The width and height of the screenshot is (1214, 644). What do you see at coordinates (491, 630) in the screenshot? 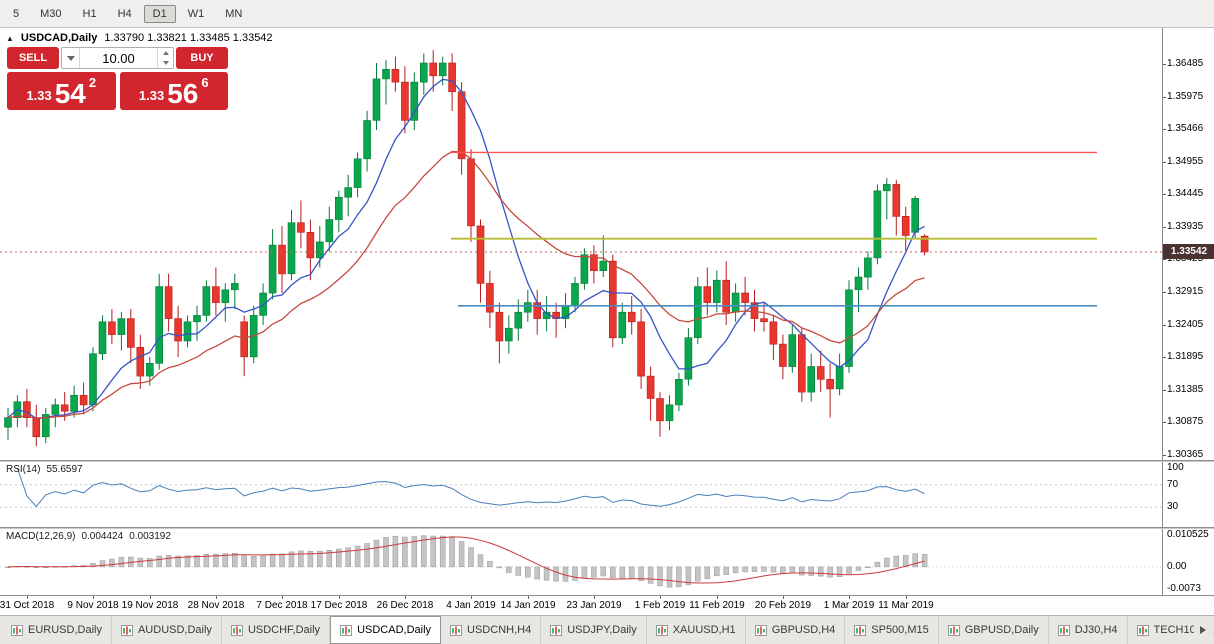
I see `chart-tab-USDCNH,H4: USDCNH,H4` at bounding box center [491, 630].